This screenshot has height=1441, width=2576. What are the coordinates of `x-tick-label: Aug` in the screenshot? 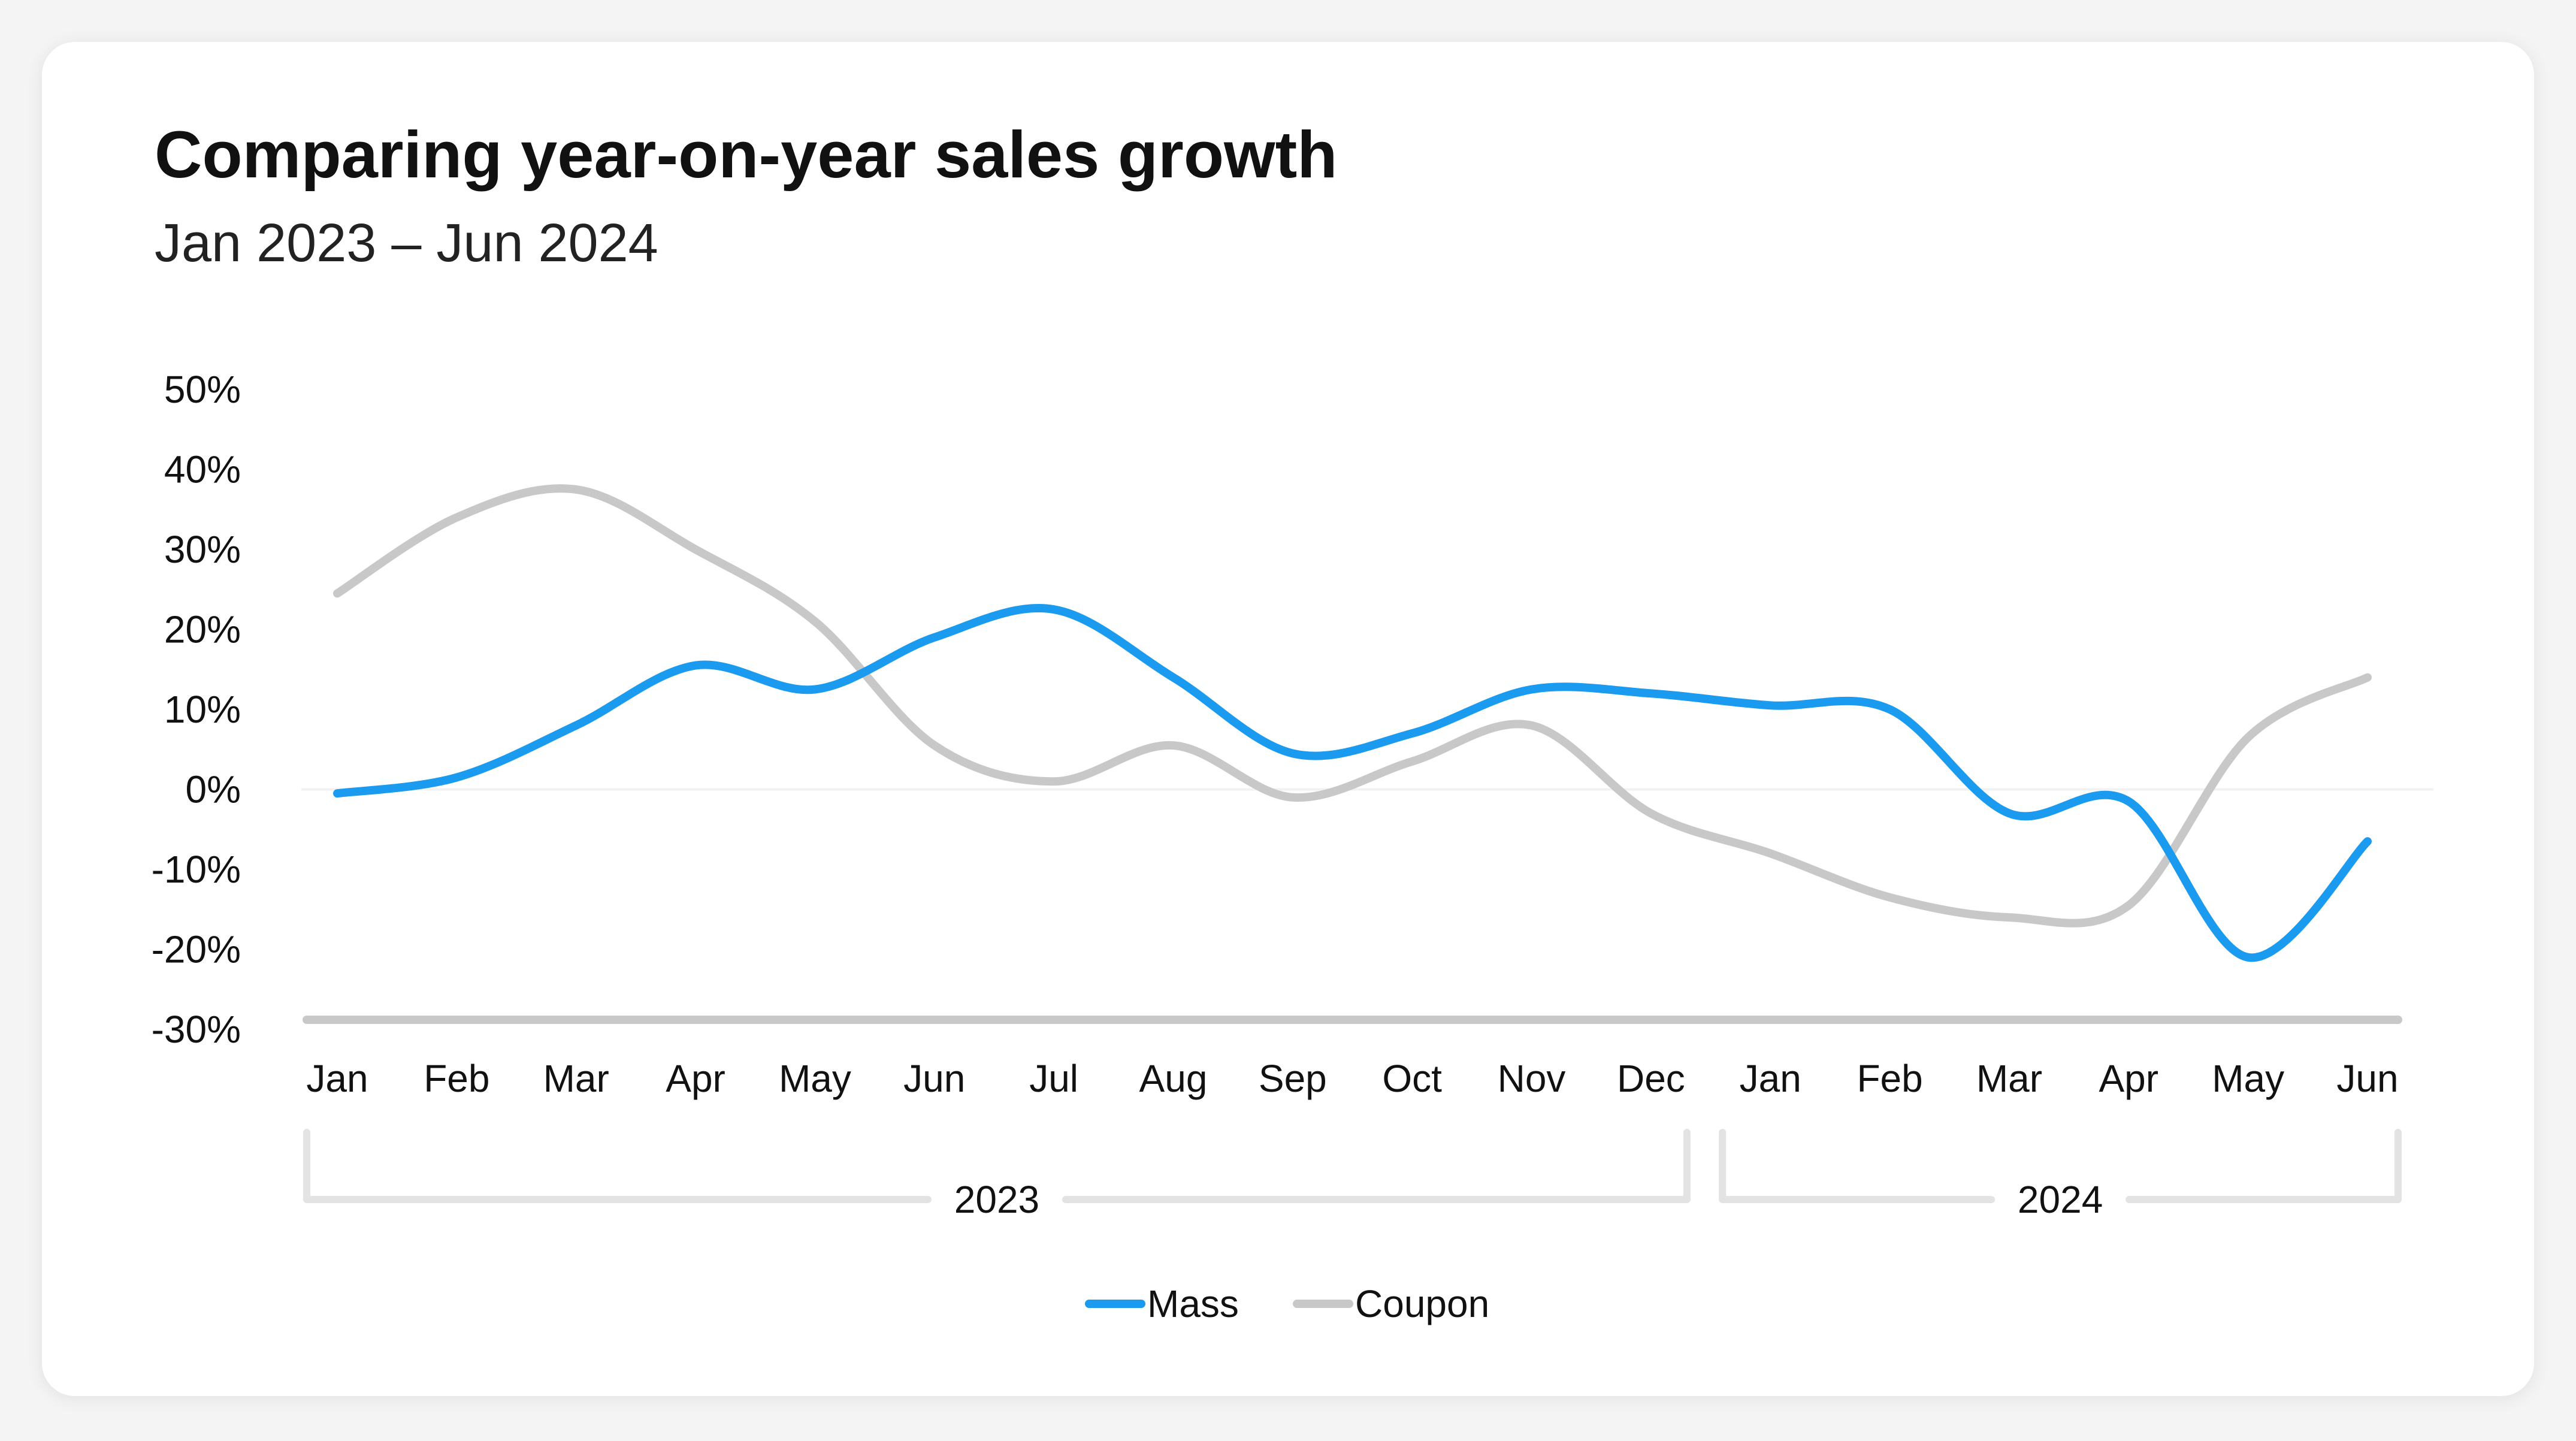 It's located at (1173, 1078).